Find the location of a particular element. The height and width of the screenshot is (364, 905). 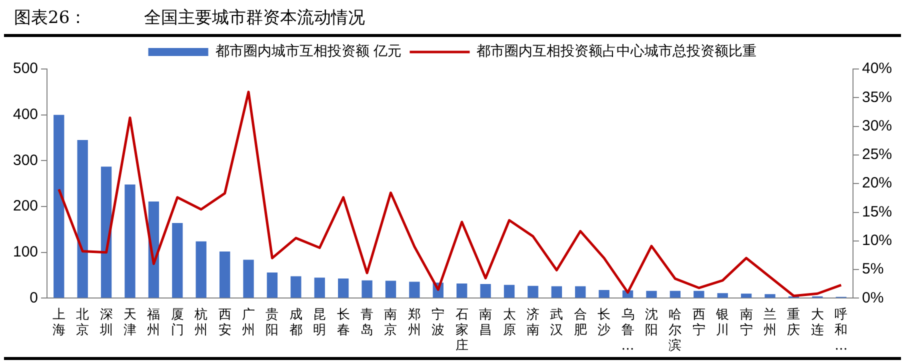

x-tick-label: 合肥 is located at coordinates (580, 322).